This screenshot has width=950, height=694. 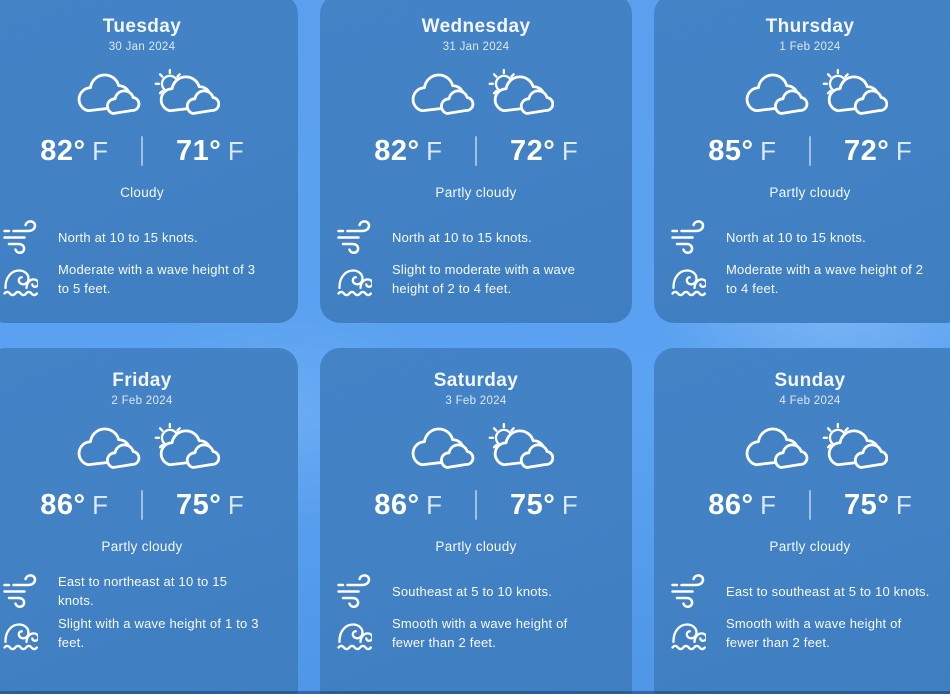 I want to click on wind-detail-row: East to northeast at 10 to 15 knots., so click(x=138, y=591).